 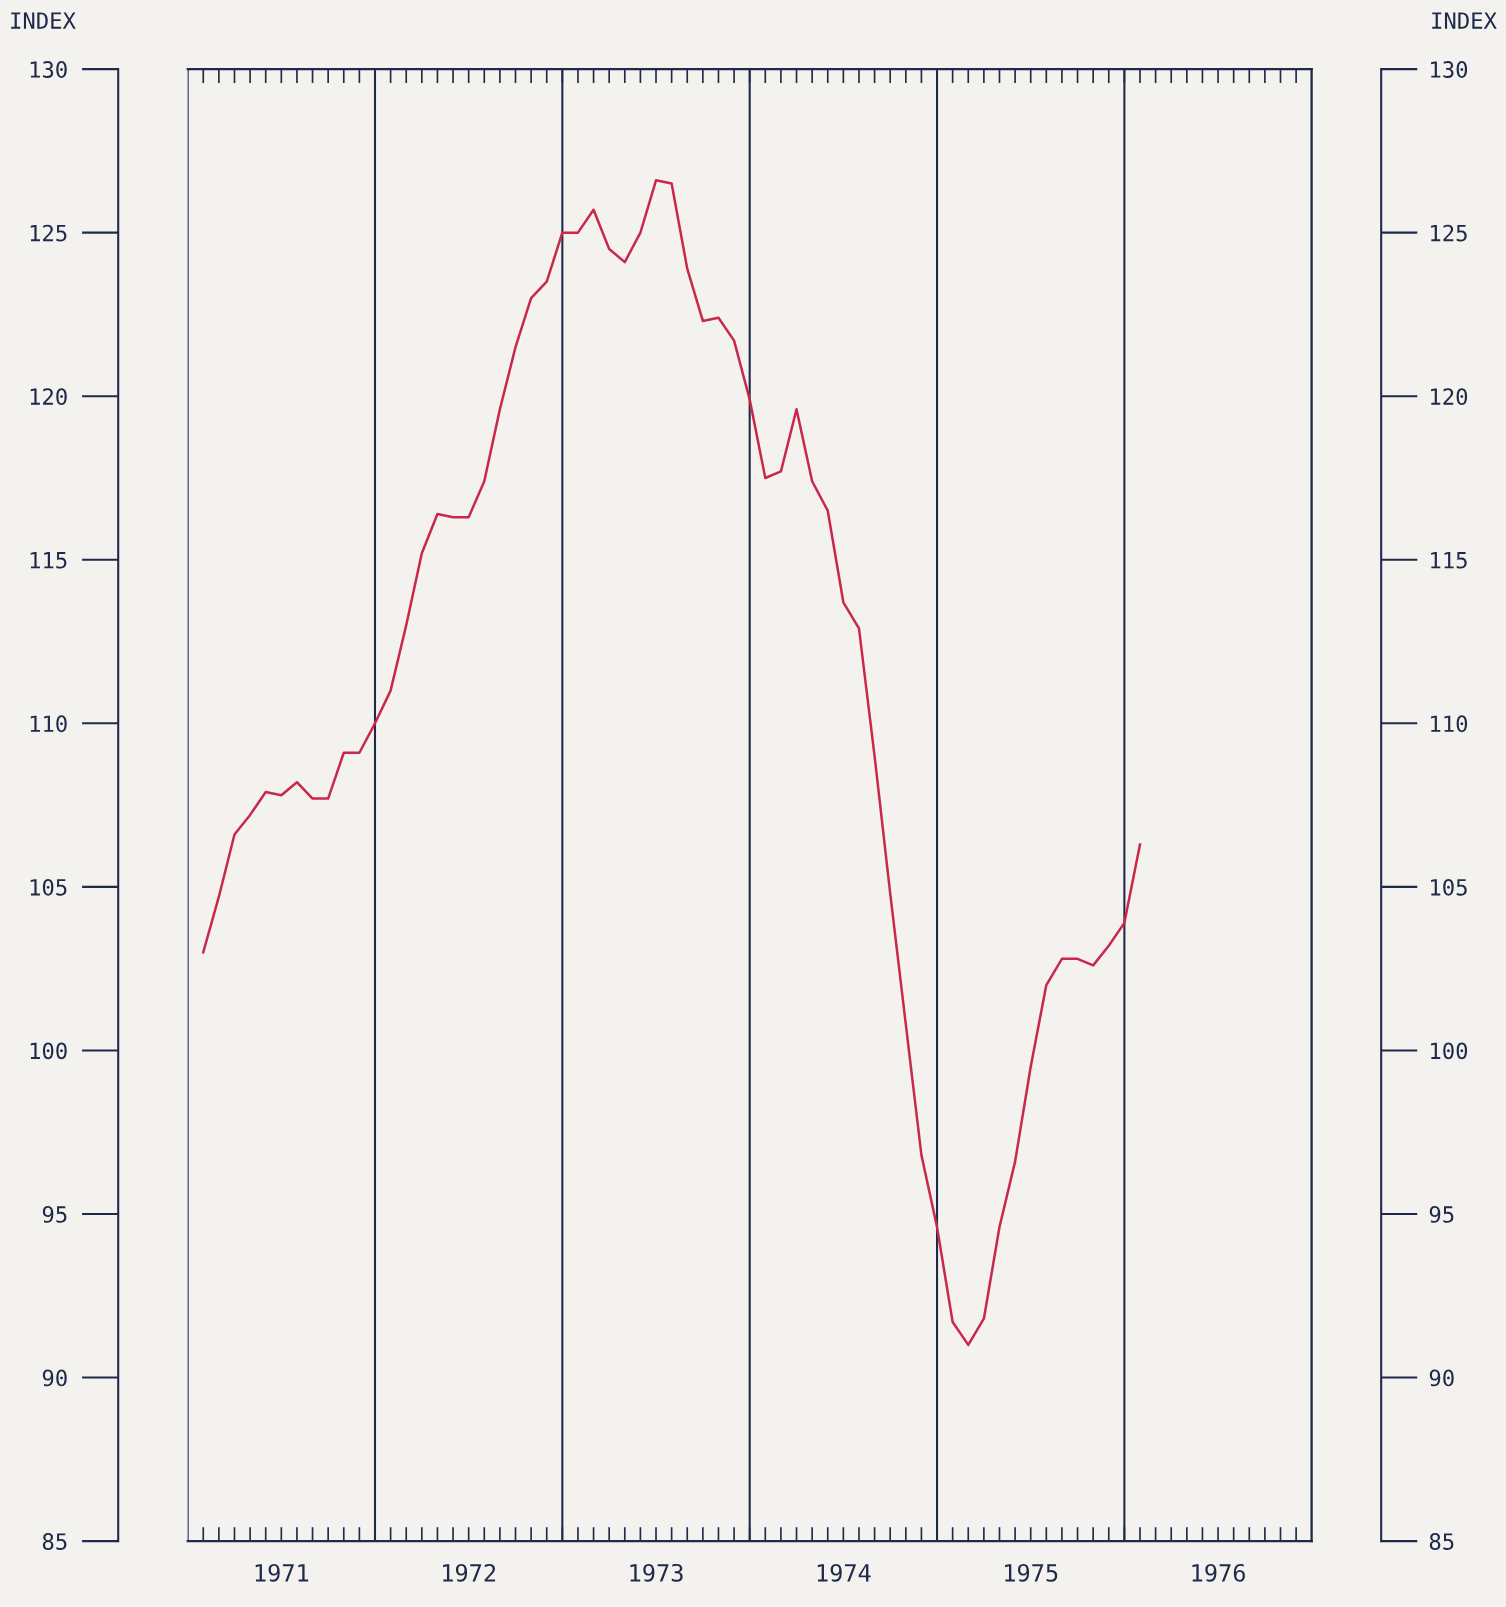 What do you see at coordinates (1449, 397) in the screenshot?
I see `y2-tick-label: 120` at bounding box center [1449, 397].